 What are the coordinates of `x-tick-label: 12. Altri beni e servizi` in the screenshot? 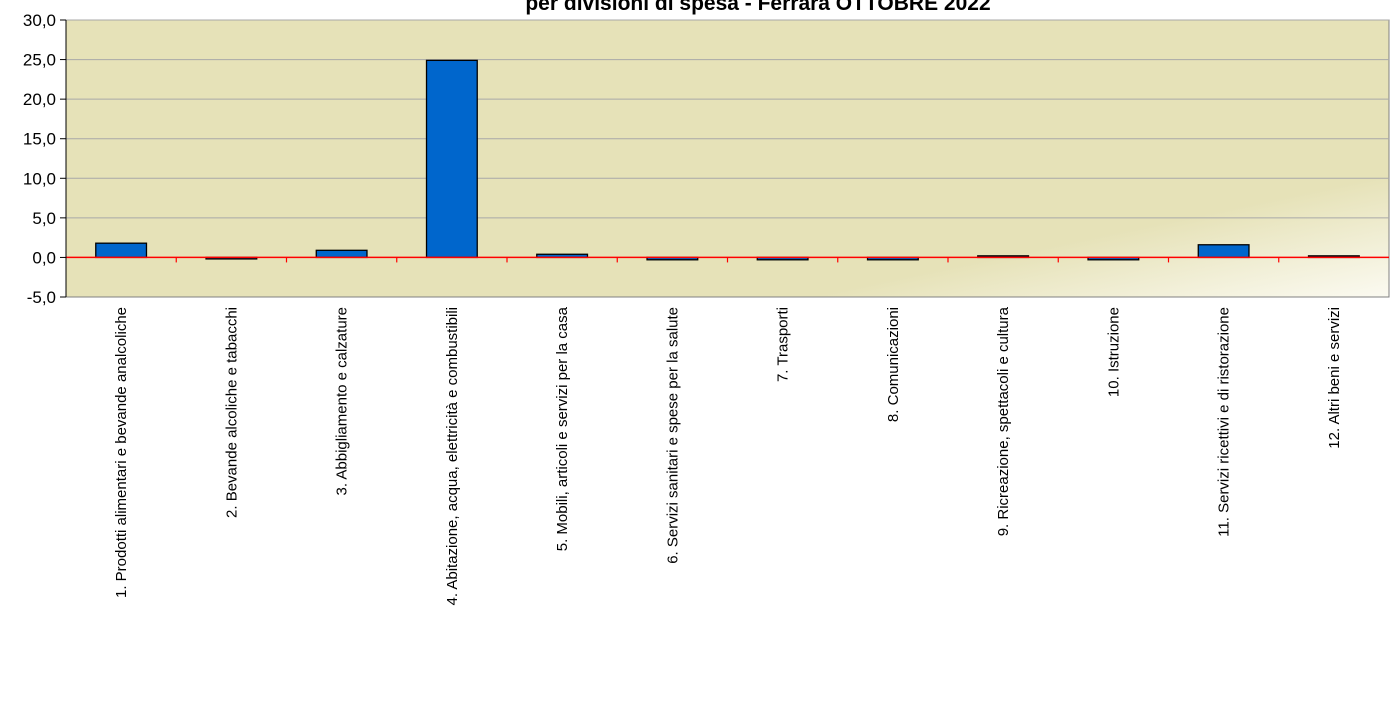 It's located at (1334, 378).